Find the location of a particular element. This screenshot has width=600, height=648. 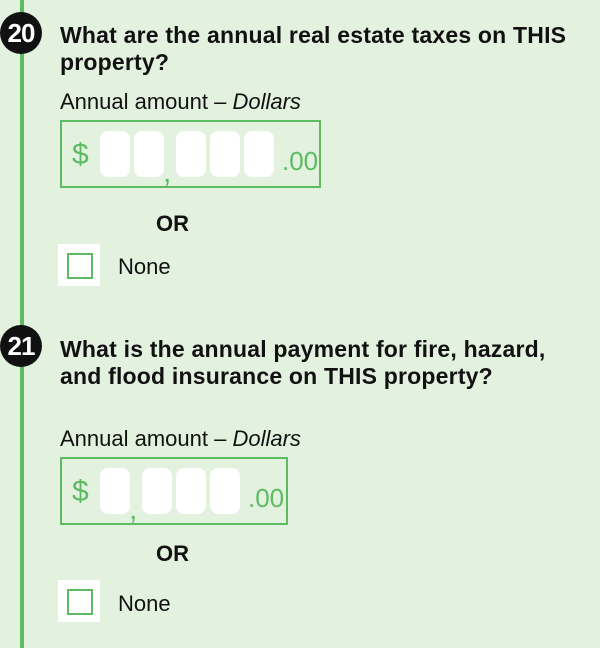

question-number-badge: 21 is located at coordinates (21, 346).